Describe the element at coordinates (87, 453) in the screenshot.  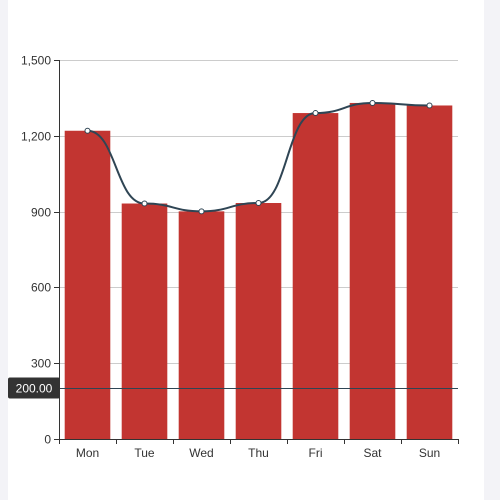
I see `x-tick-label: Mon` at that location.